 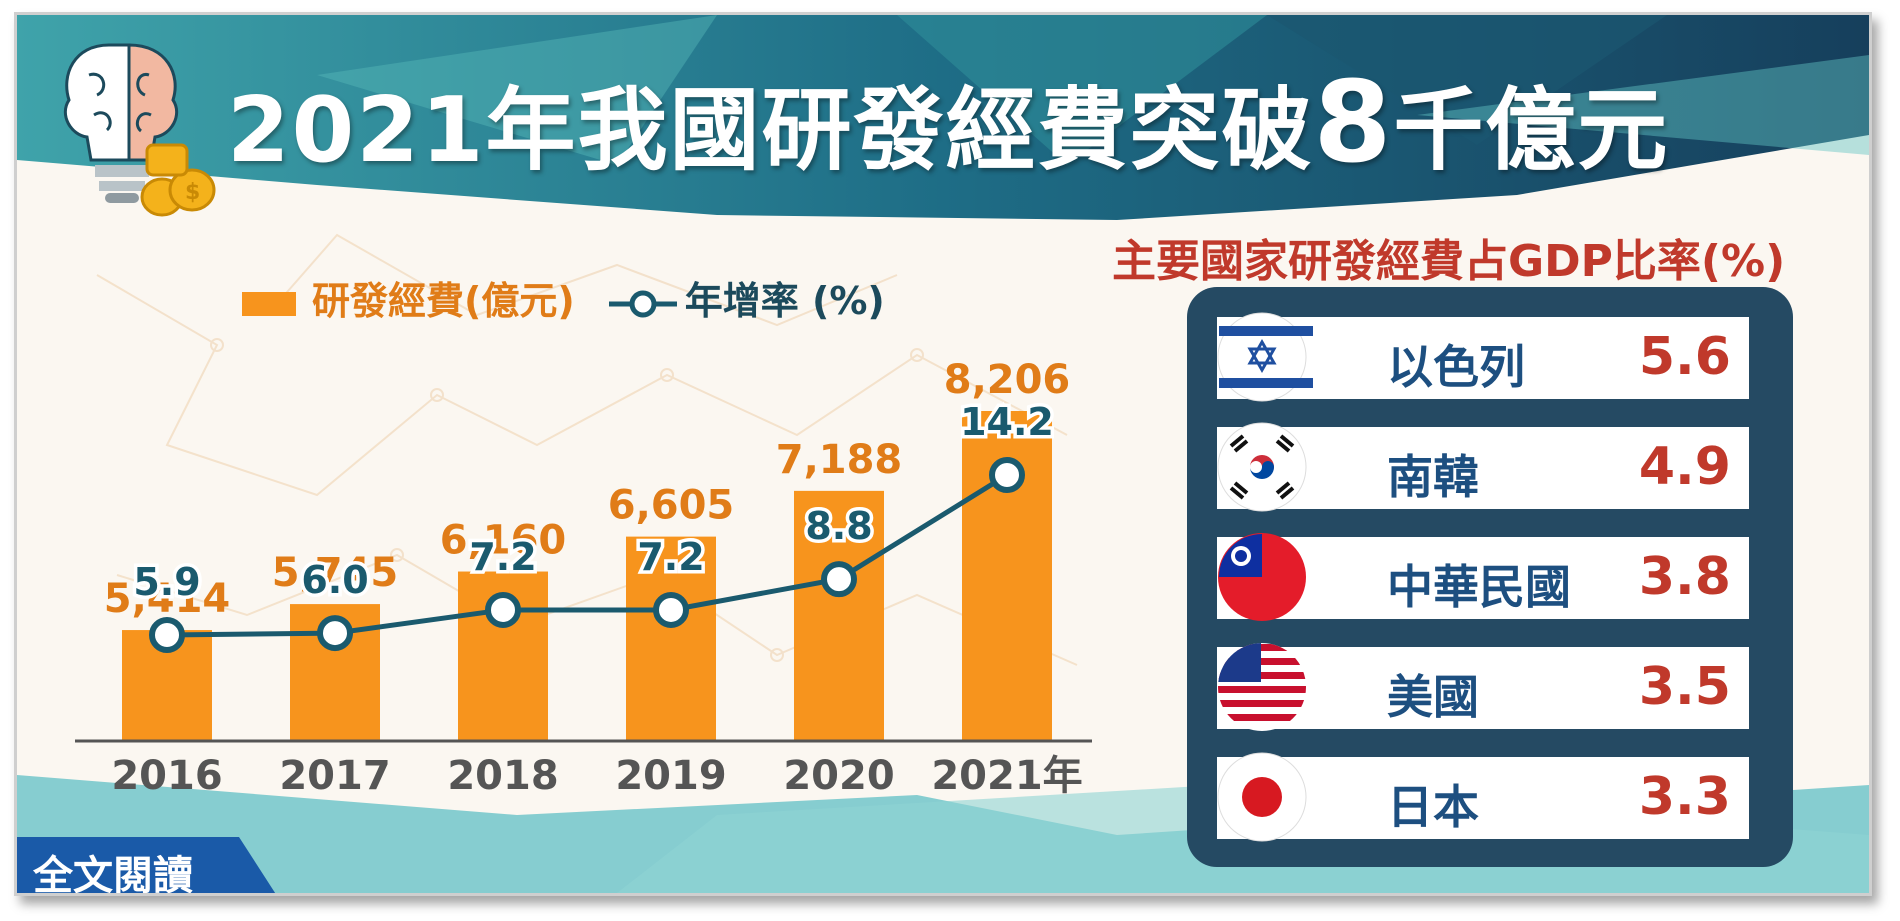 What do you see at coordinates (1007, 380) in the screenshot?
I see `bar-value-label: 8,206` at bounding box center [1007, 380].